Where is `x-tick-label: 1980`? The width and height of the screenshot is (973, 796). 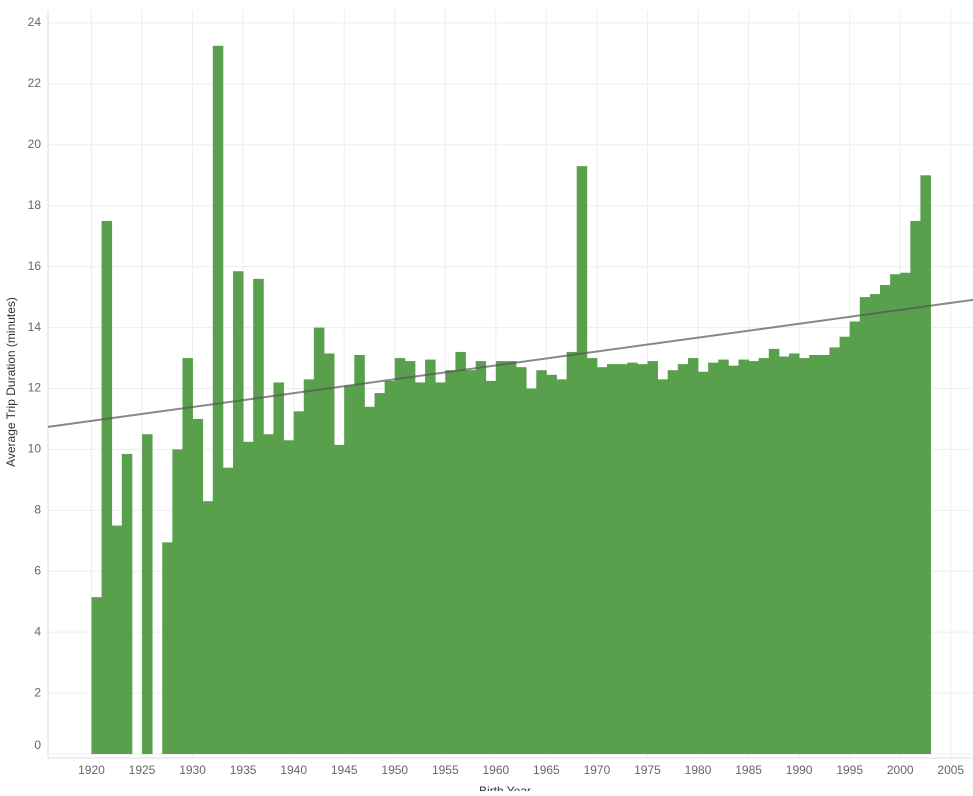
x-tick-label: 1980 is located at coordinates (698, 770).